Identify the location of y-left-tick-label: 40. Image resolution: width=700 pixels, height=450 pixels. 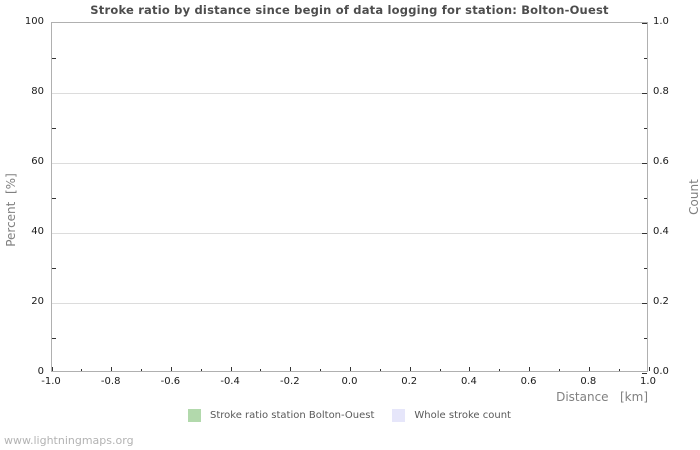
(37, 231).